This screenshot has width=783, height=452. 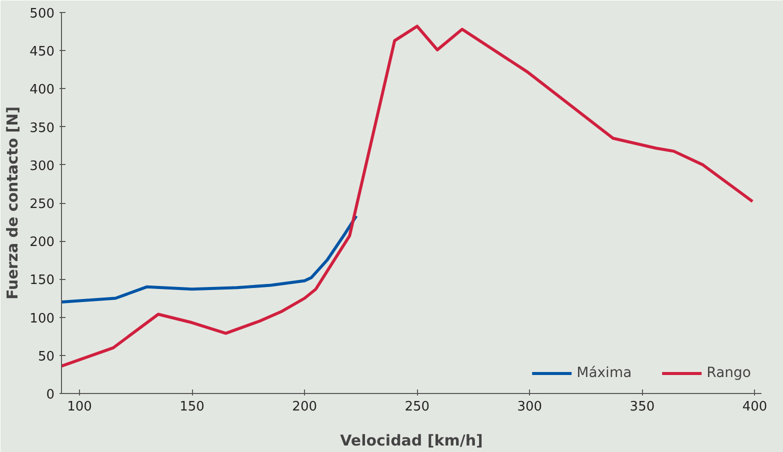 I want to click on x-tick-label: 250, so click(x=417, y=407).